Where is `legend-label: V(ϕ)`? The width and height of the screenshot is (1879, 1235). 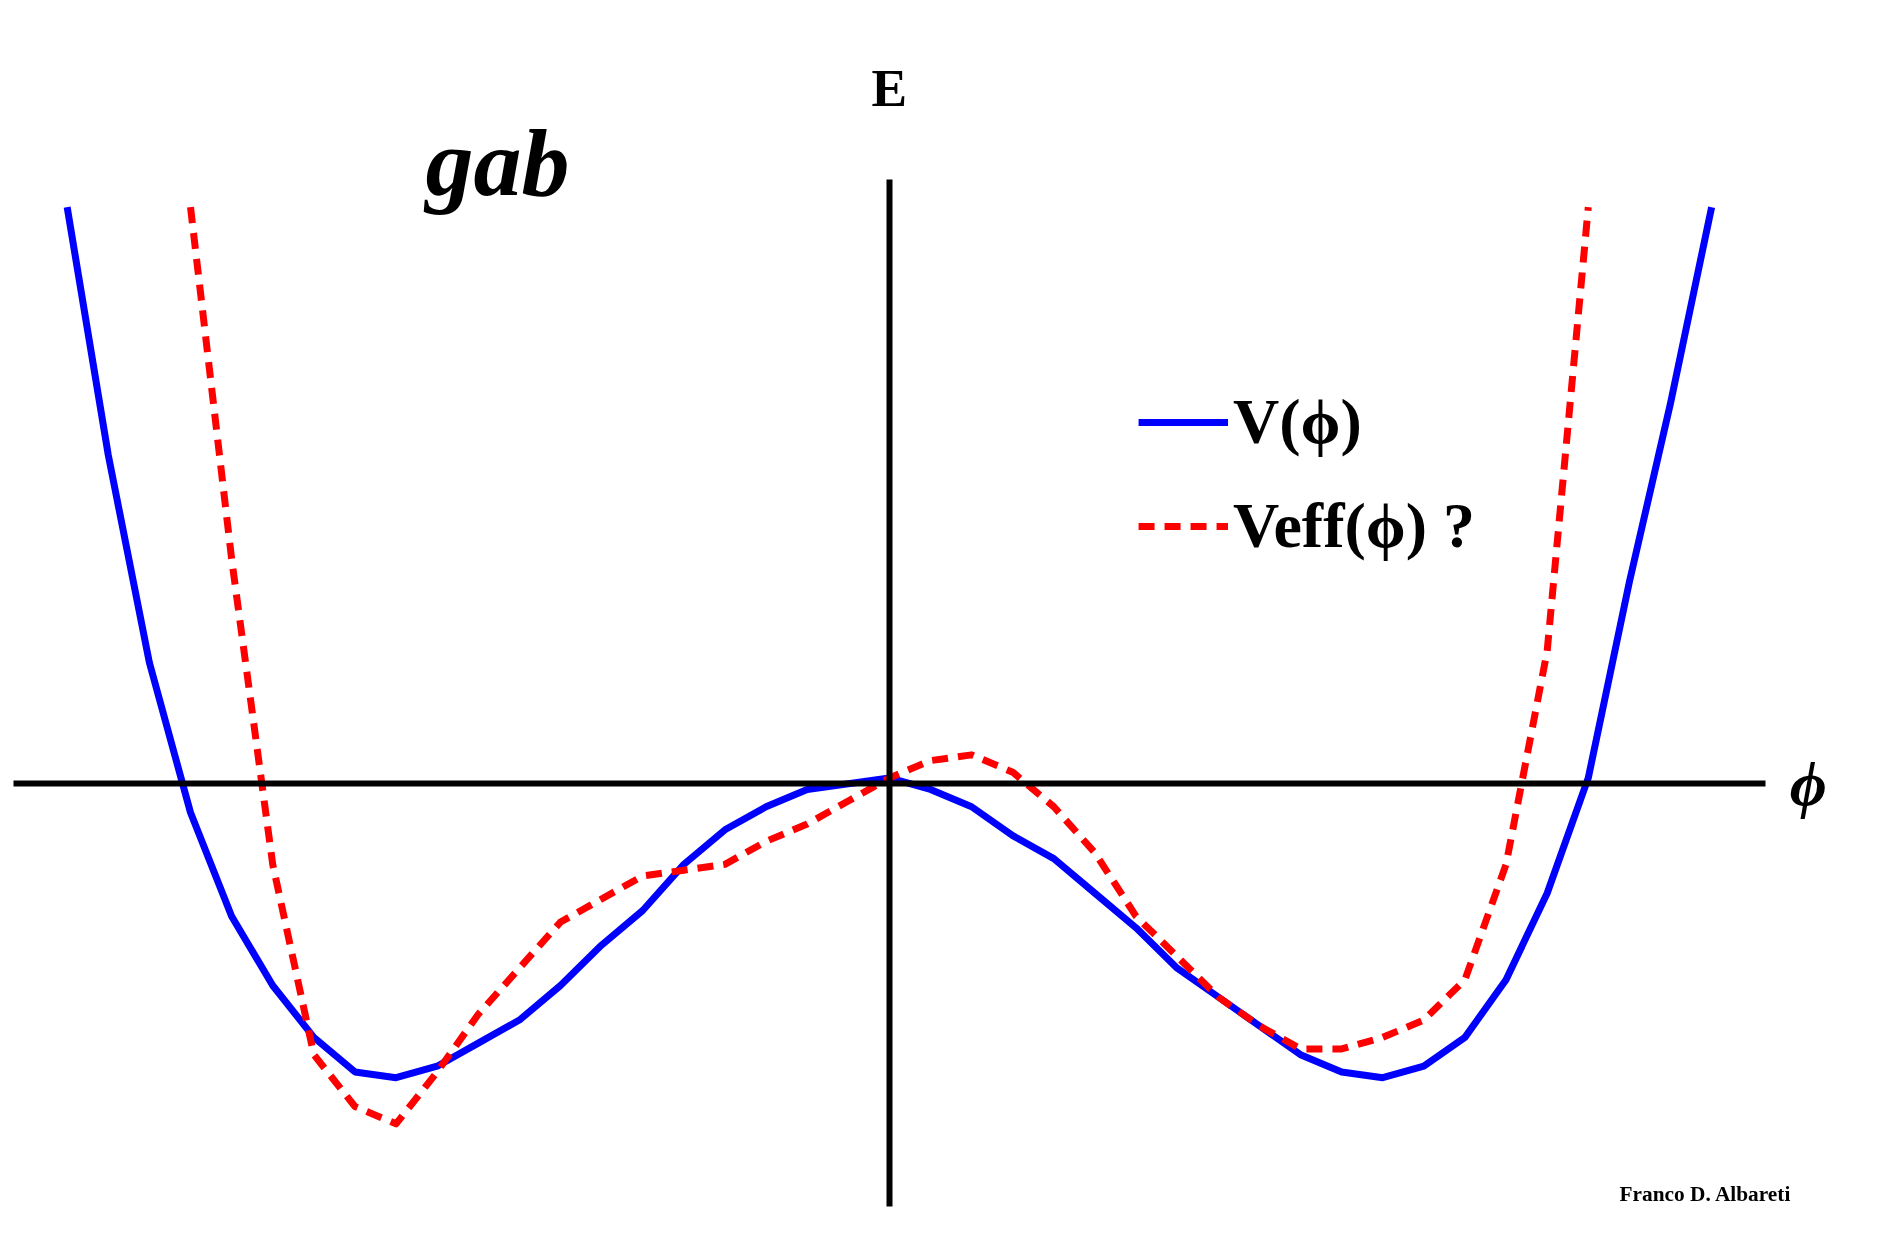 legend-label: V(ϕ) is located at coordinates (1297, 422).